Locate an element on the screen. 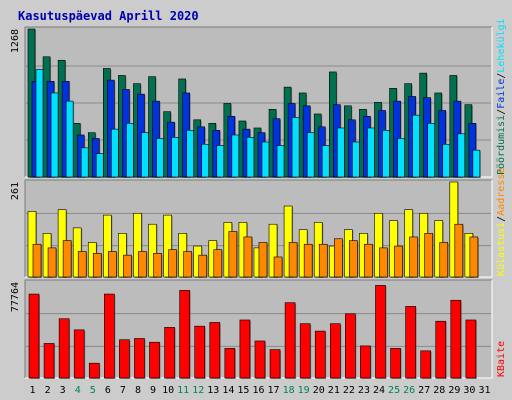 This screenshot has width=512, height=400. x-tick-label: 6 is located at coordinates (108, 390).